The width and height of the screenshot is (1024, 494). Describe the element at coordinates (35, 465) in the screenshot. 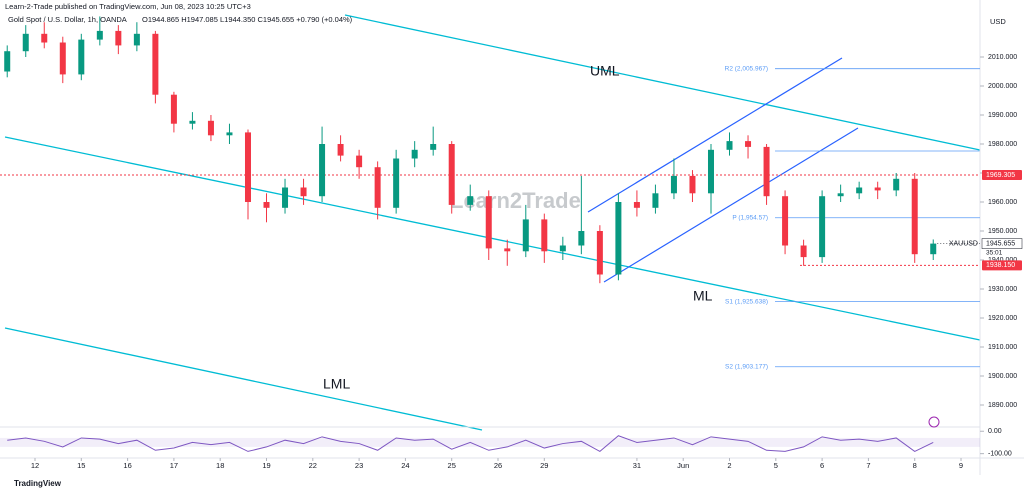

I see `x-tick-label: 12` at that location.